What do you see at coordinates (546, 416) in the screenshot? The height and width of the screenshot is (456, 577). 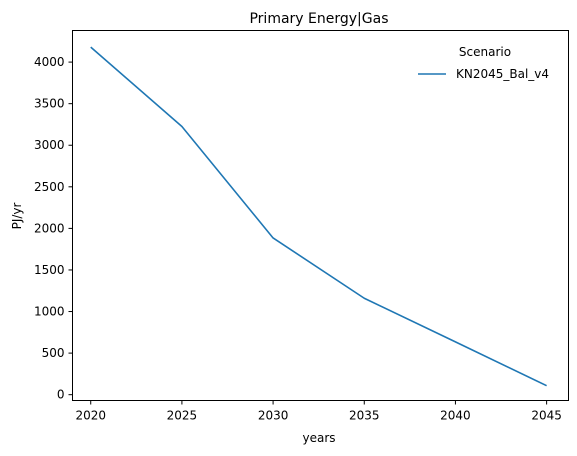 I see `x-tick-label: 2045` at bounding box center [546, 416].